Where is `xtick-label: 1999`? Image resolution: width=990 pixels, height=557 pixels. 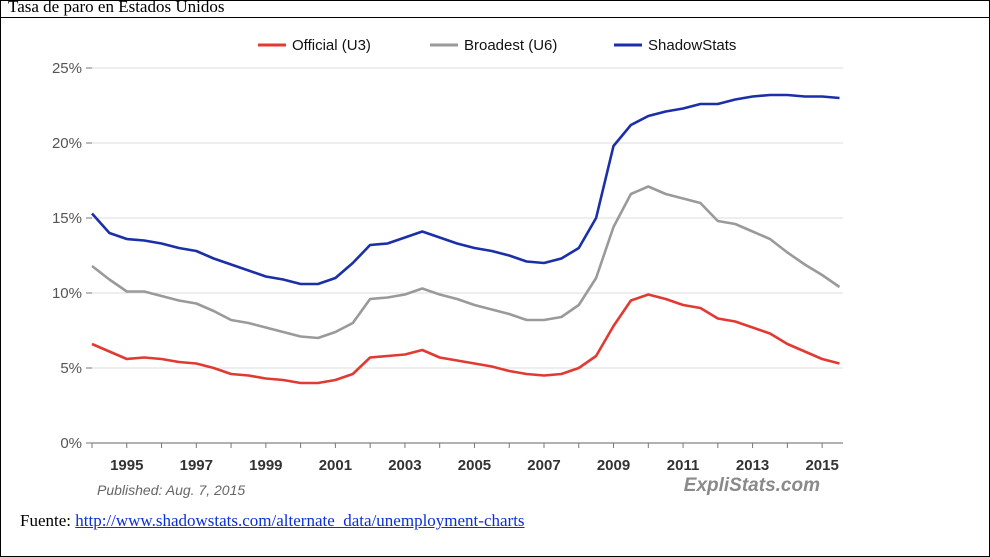
xtick-label: 1999 is located at coordinates (265, 465).